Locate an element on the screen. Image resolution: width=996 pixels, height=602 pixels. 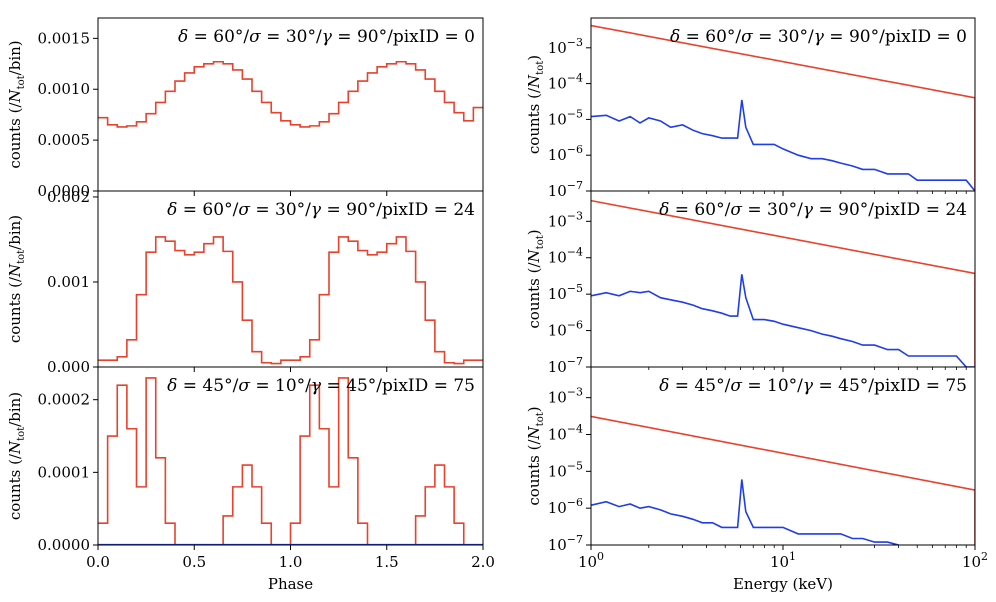
light-curve-3-xtick-label: 0.5 is located at coordinates (194, 562).